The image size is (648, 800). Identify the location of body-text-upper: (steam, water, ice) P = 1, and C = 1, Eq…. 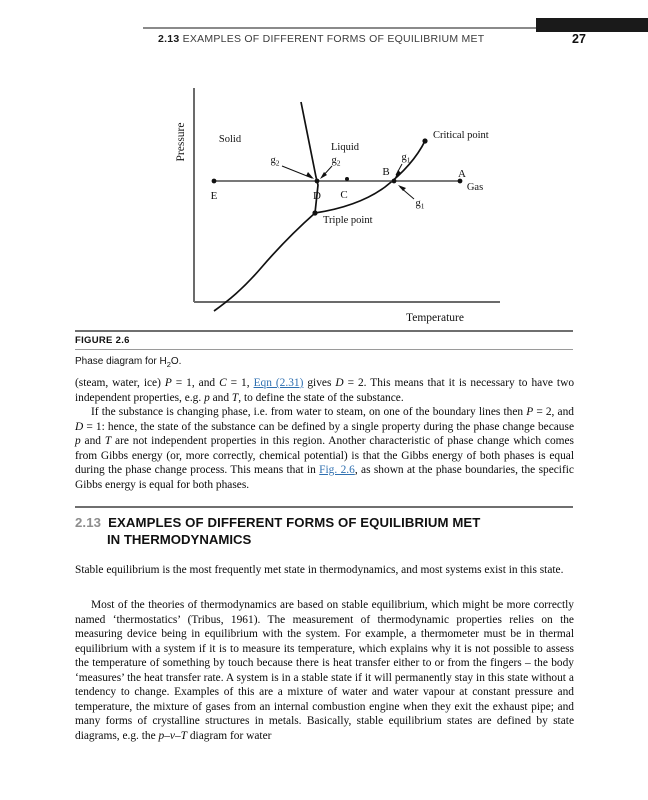
(324, 434).